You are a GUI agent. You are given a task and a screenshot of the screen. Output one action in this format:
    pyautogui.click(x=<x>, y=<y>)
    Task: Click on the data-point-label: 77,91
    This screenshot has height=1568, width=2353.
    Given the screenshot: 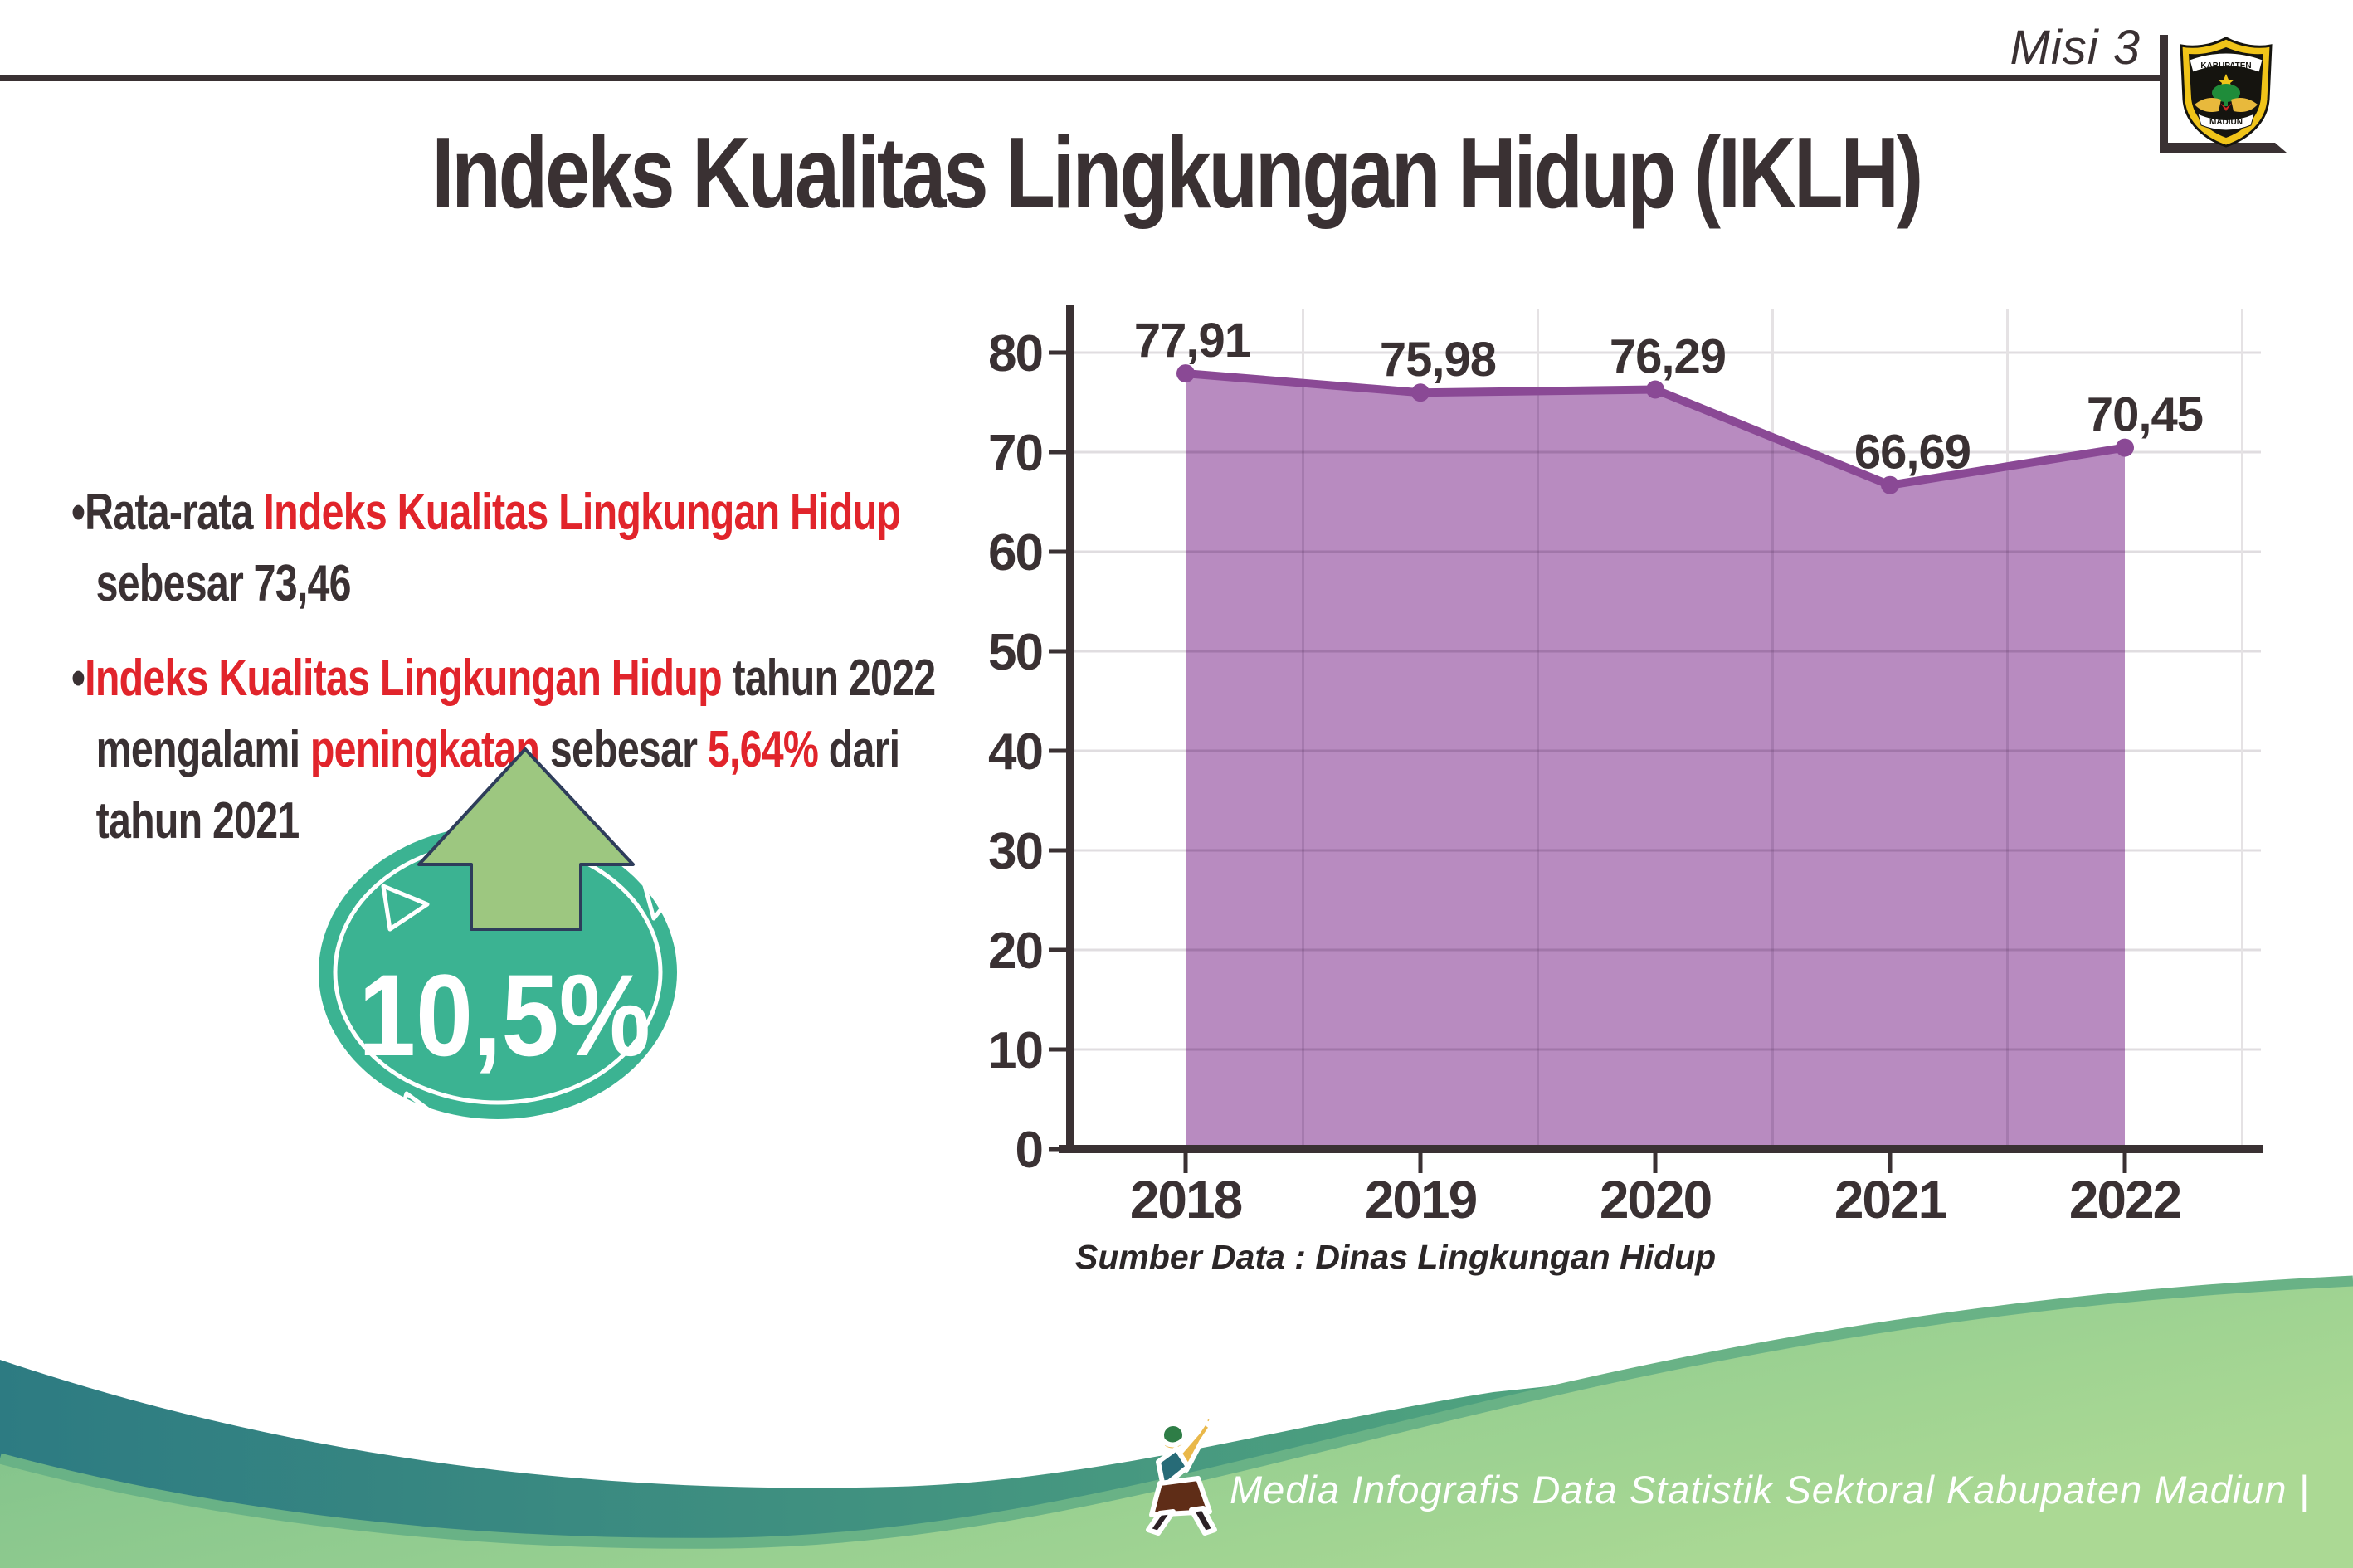 What is the action you would take?
    pyautogui.click(x=1192, y=341)
    